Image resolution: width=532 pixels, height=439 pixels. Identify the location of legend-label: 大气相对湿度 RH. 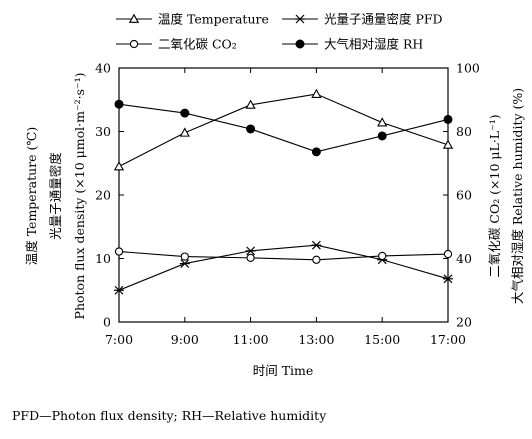
(373, 44).